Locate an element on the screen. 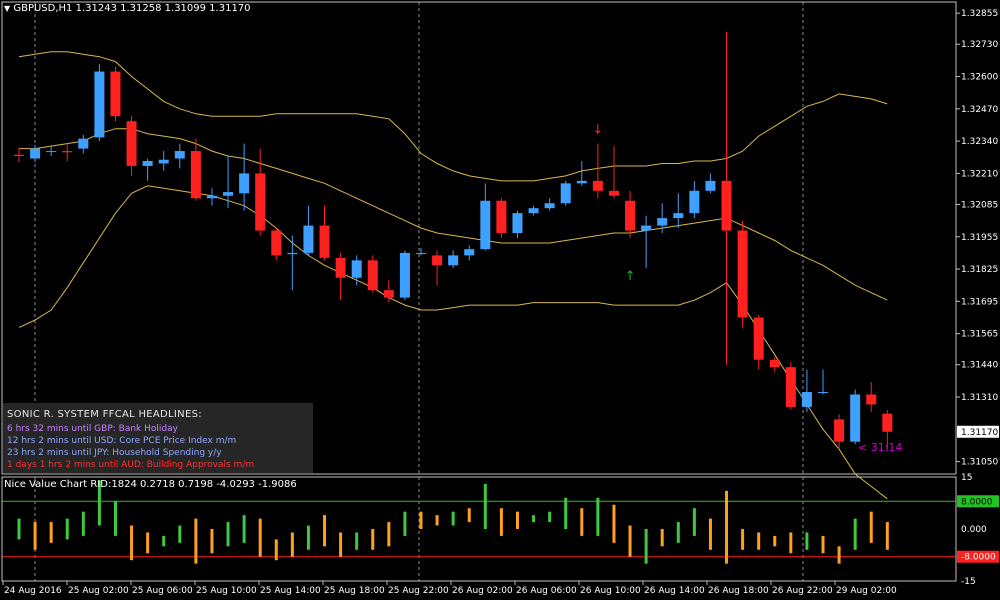  dropdown-triangle-icon: ▼ is located at coordinates (7, 8).